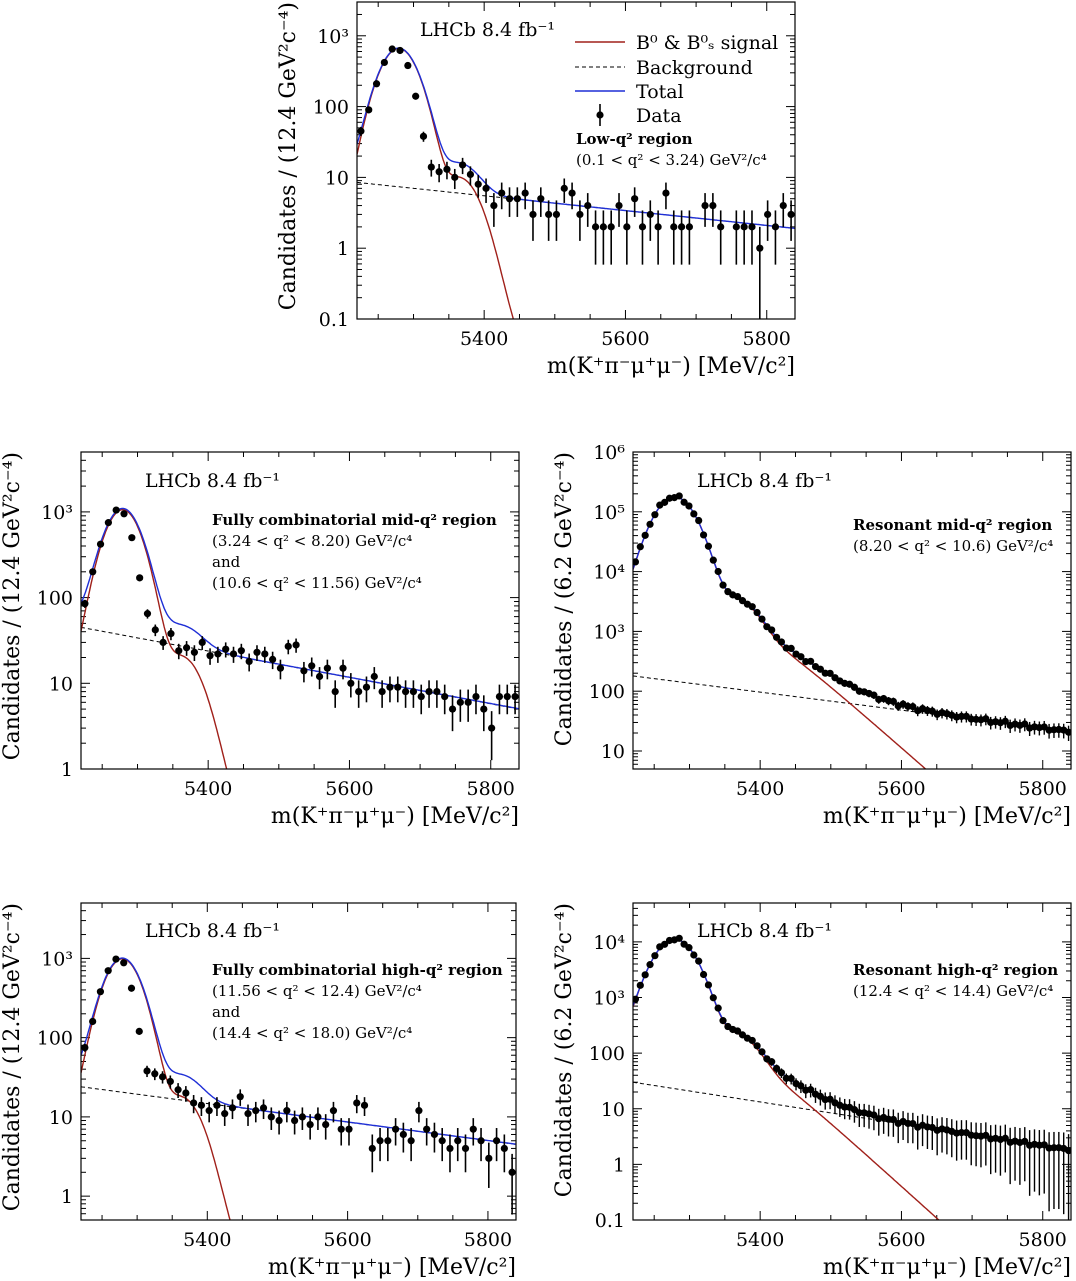 The image size is (1076, 1281). What do you see at coordinates (312, 541) in the screenshot?
I see `region-range: (3.24 < q² < 8.20) GeV²/c⁴` at bounding box center [312, 541].